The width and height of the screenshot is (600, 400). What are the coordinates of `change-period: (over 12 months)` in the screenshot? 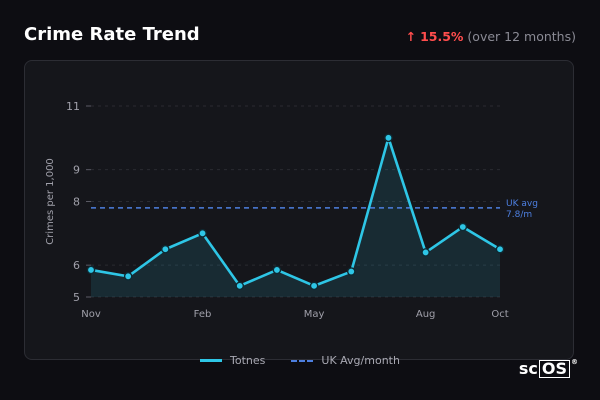 It's located at (521, 36).